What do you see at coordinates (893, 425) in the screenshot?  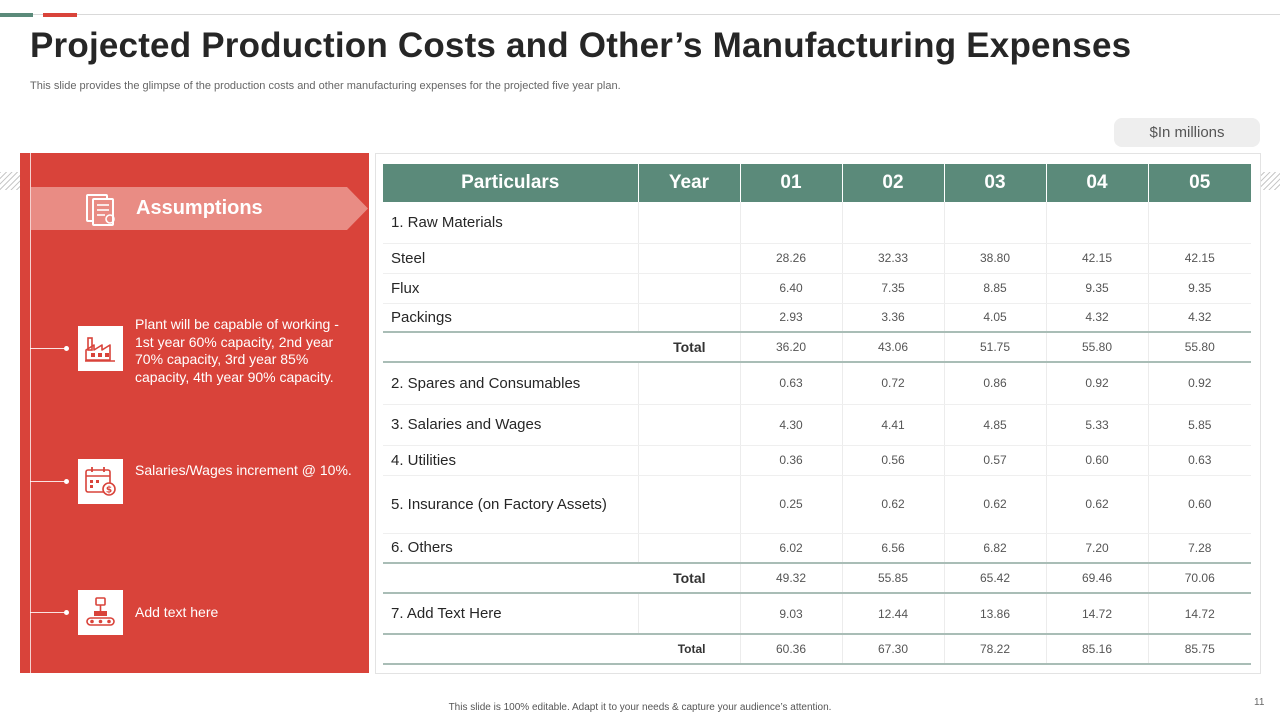 I see `cell-value: 4.41` at bounding box center [893, 425].